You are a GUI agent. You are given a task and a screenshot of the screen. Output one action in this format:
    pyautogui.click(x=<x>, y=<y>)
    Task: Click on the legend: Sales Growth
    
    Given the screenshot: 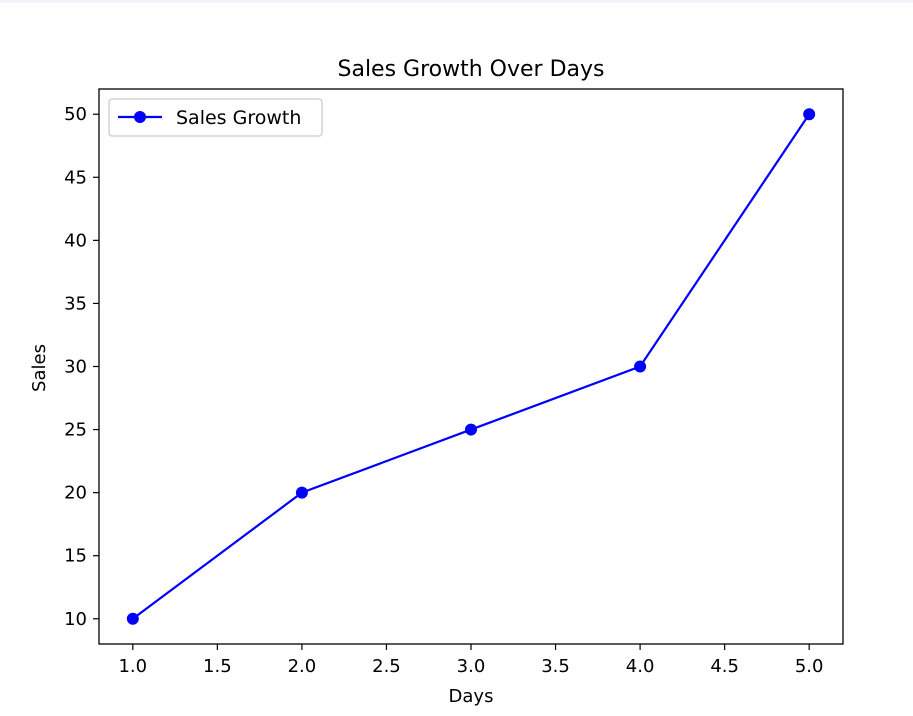 What is the action you would take?
    pyautogui.click(x=215, y=117)
    